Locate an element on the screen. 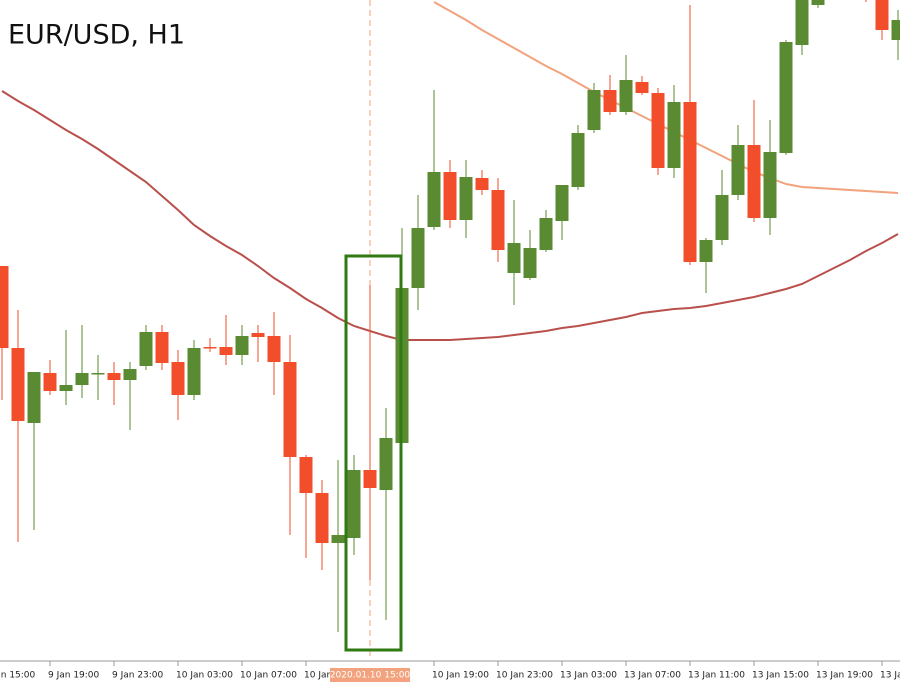 Image resolution: width=900 pixels, height=687 pixels. x-tick-label: 10 Jan 19:00 is located at coordinates (460, 676).